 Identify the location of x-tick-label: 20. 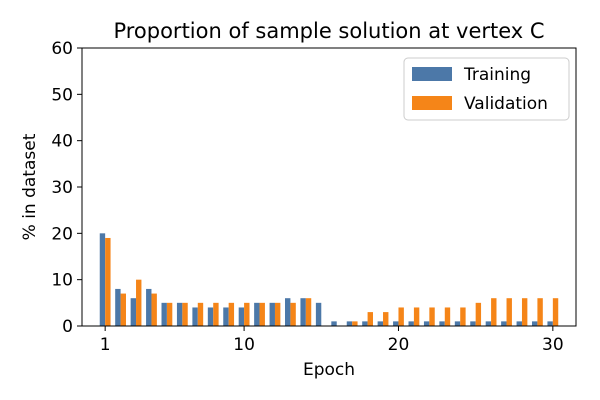
(399, 345).